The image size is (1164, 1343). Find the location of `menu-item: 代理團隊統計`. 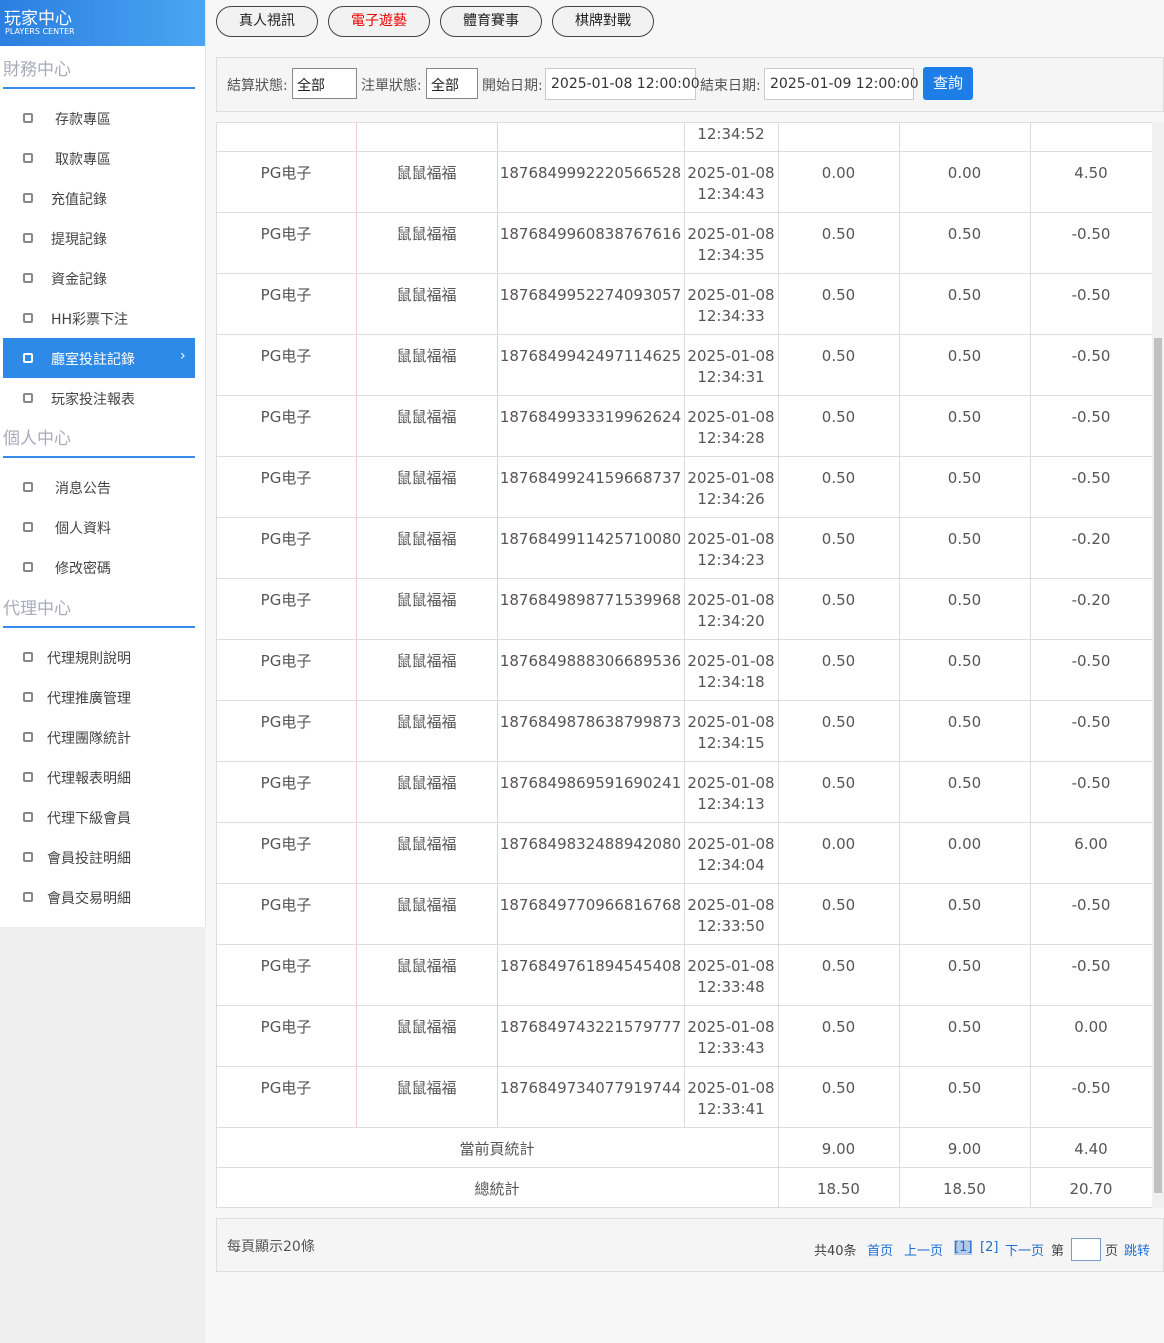

menu-item: 代理團隊統計 is located at coordinates (89, 739).